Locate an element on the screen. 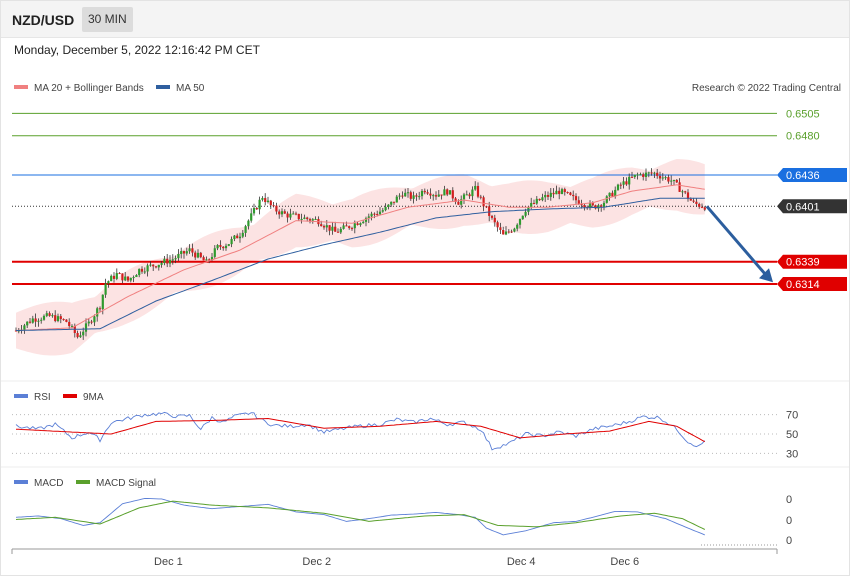  macd-panel: 0 0 0 is located at coordinates (403, 520).